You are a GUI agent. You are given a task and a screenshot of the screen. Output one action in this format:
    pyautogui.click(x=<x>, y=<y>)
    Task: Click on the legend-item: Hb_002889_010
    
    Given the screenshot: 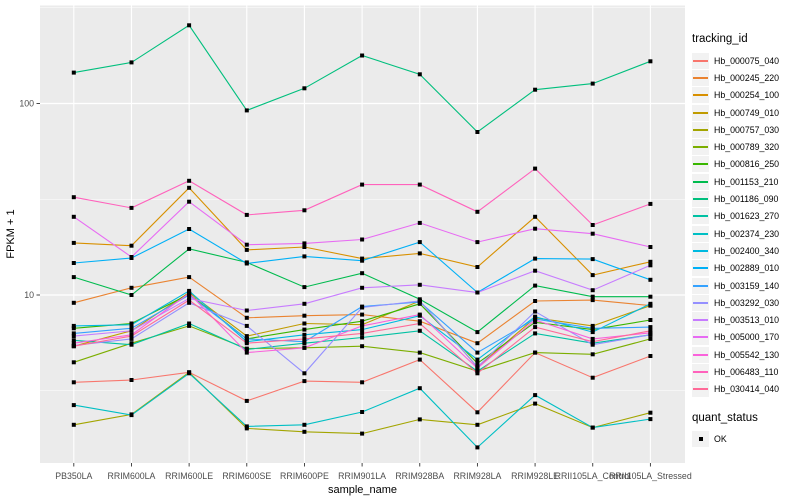 What is the action you would take?
    pyautogui.click(x=746, y=268)
    